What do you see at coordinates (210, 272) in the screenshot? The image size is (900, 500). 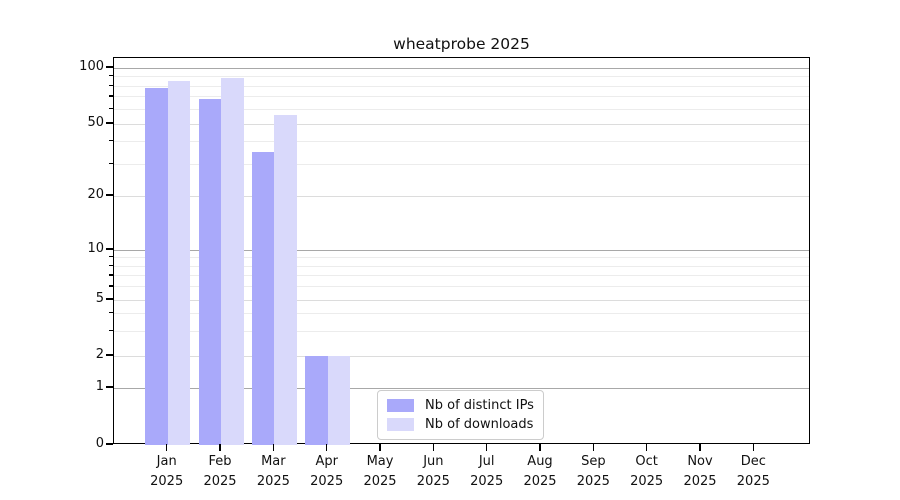 I see `bar-distinct-ips-feb` at bounding box center [210, 272].